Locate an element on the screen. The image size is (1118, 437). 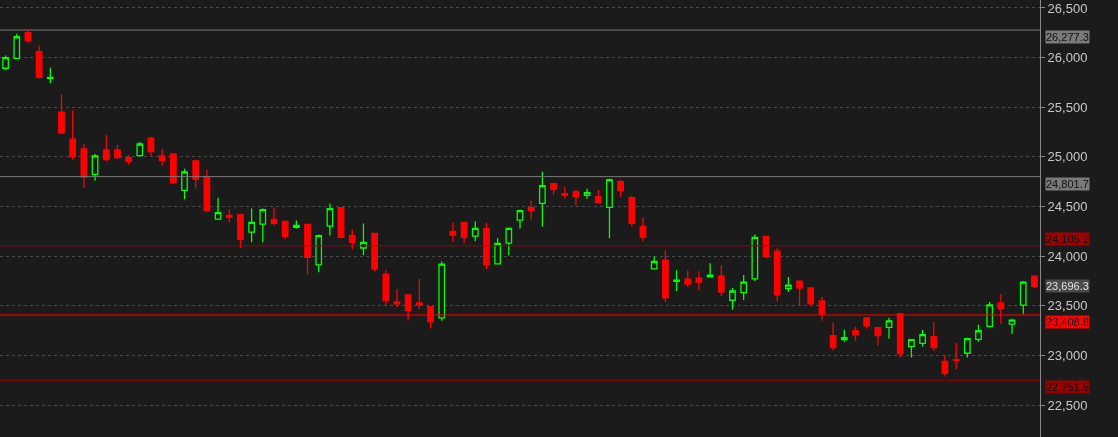
y-tick-label: 24,500 is located at coordinates (1067, 207).